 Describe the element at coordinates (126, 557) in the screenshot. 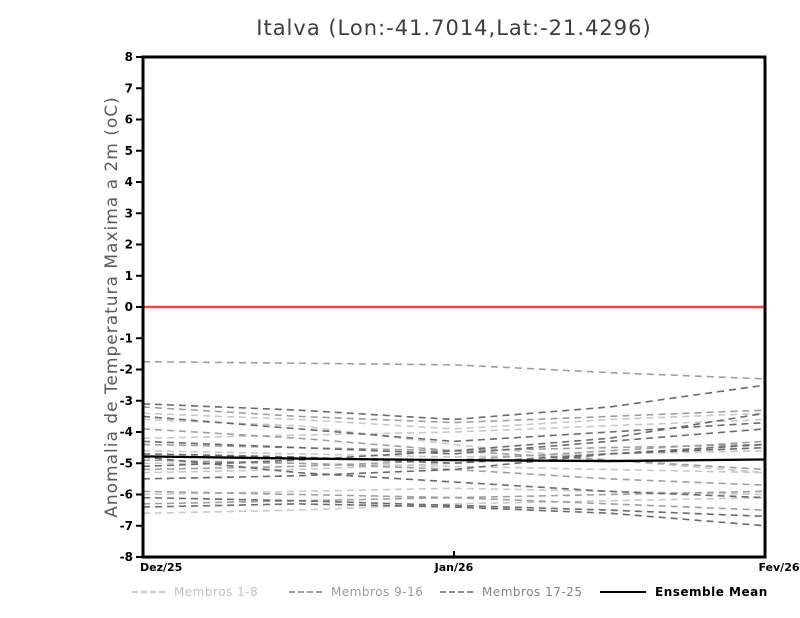

I see `y-tick-label: -8` at that location.